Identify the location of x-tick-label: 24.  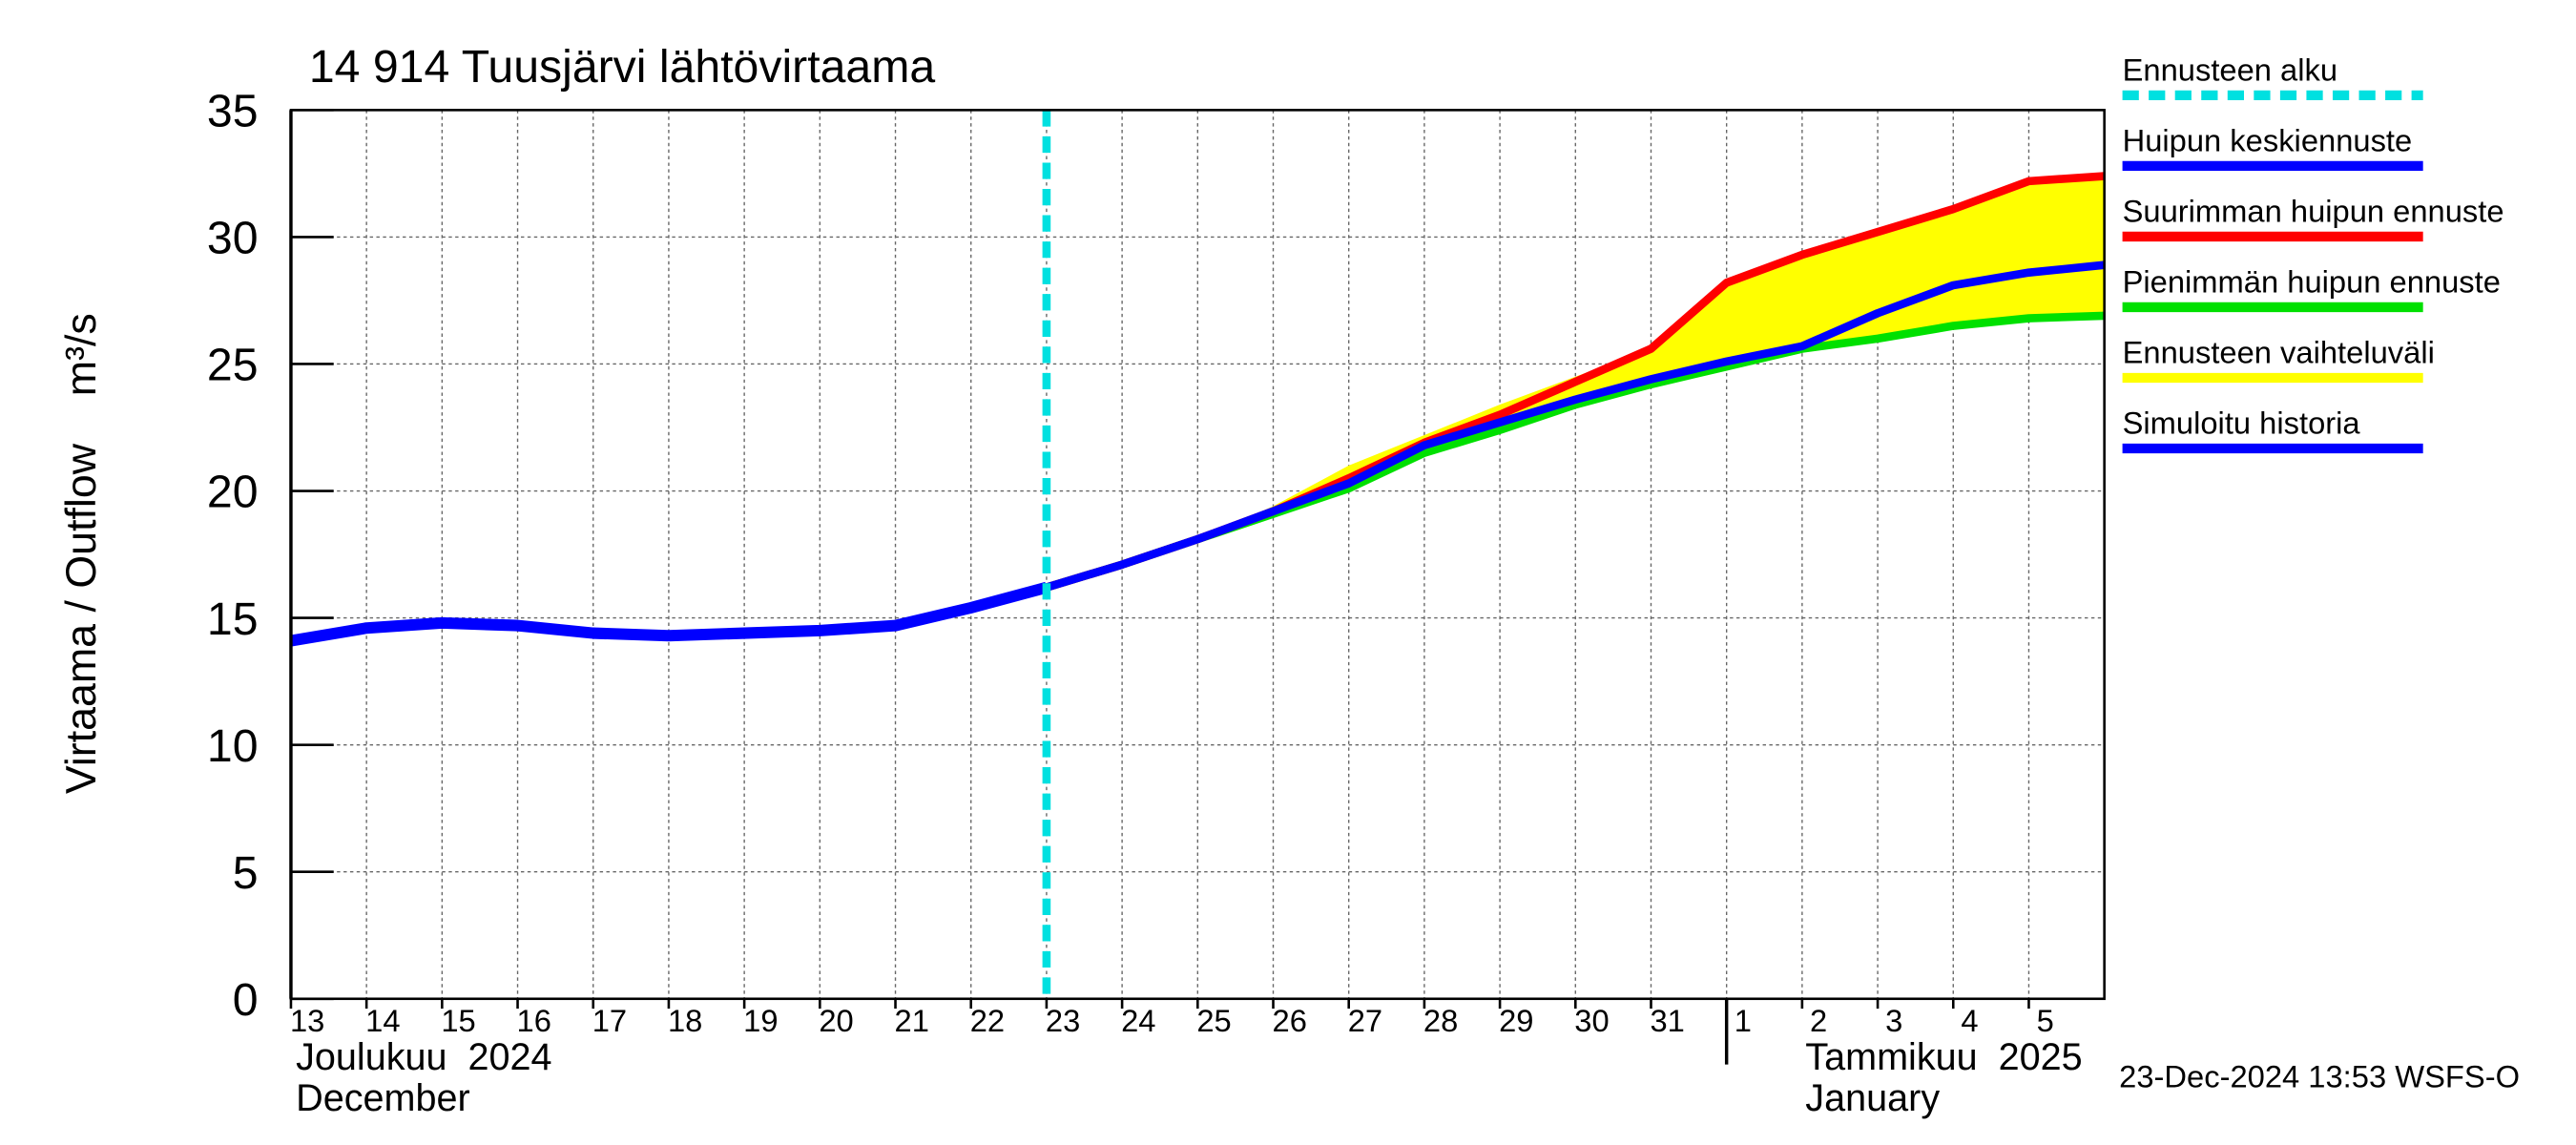
(1138, 1021).